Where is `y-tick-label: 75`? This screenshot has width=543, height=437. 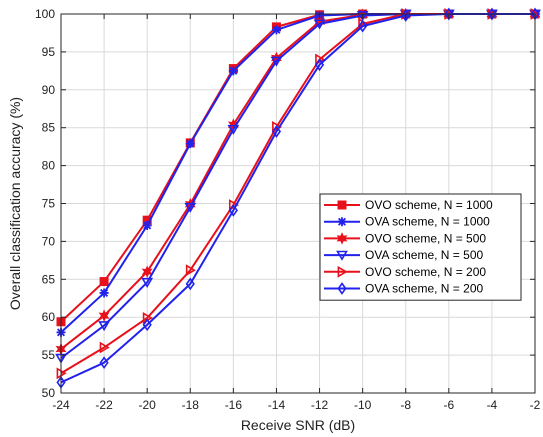
y-tick-label: 75 is located at coordinates (49, 204).